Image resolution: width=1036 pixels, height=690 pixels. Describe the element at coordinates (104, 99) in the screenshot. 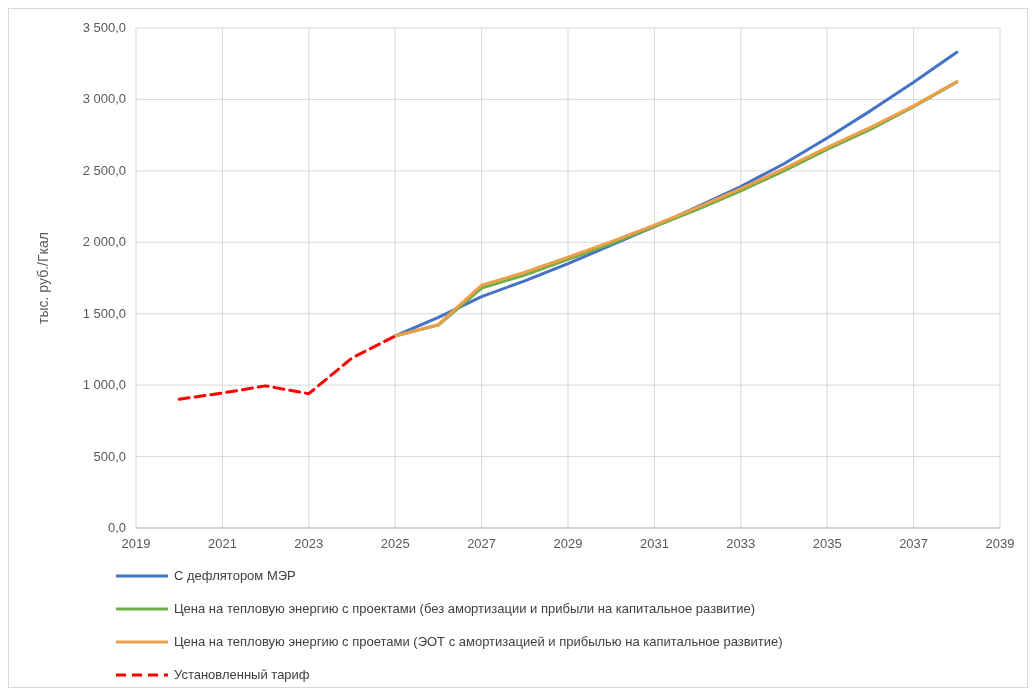

I see `y-tick-label: 3 000,0` at that location.